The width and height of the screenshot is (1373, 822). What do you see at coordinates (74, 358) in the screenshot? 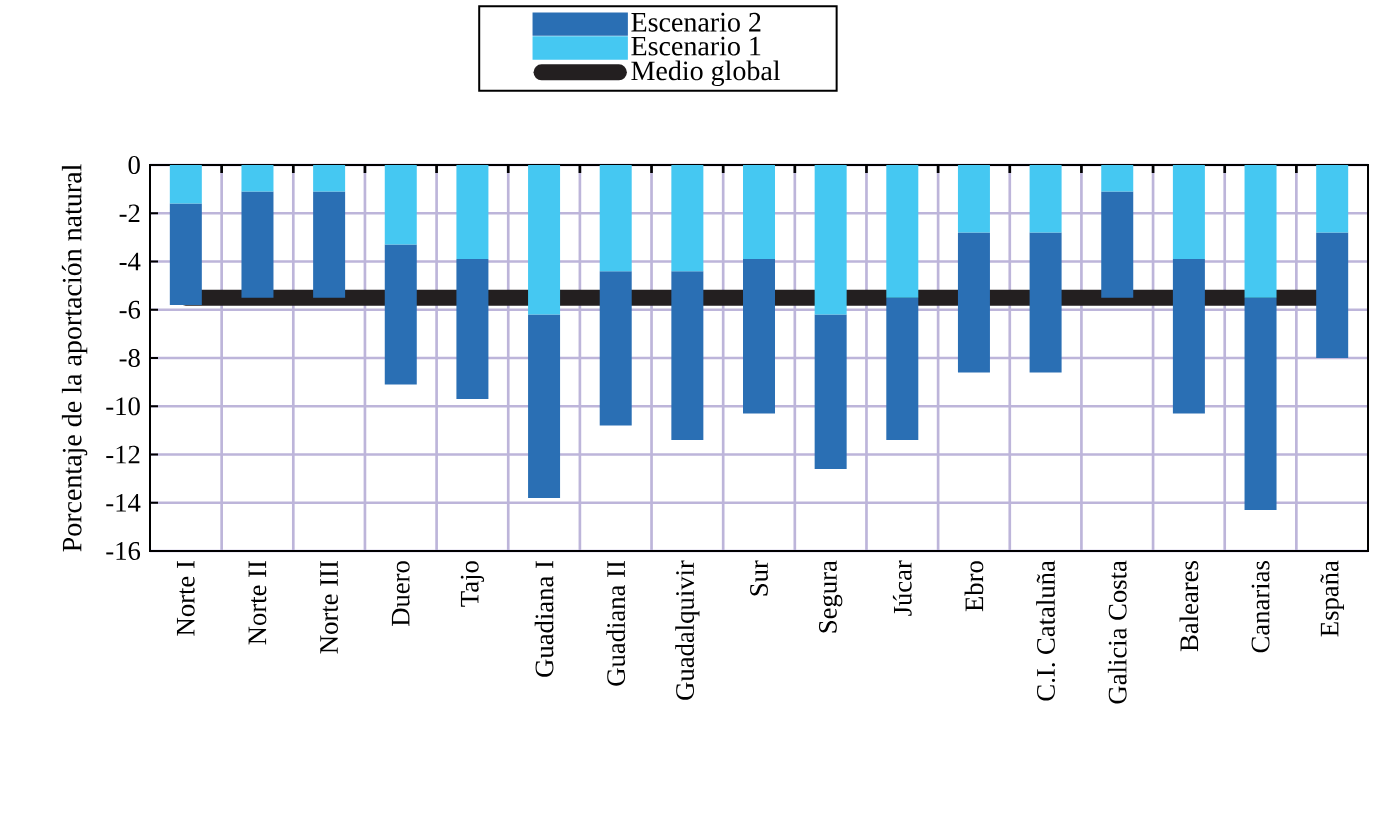
I see `y-axis-title: Porcentaje de la aportación natural` at bounding box center [74, 358].